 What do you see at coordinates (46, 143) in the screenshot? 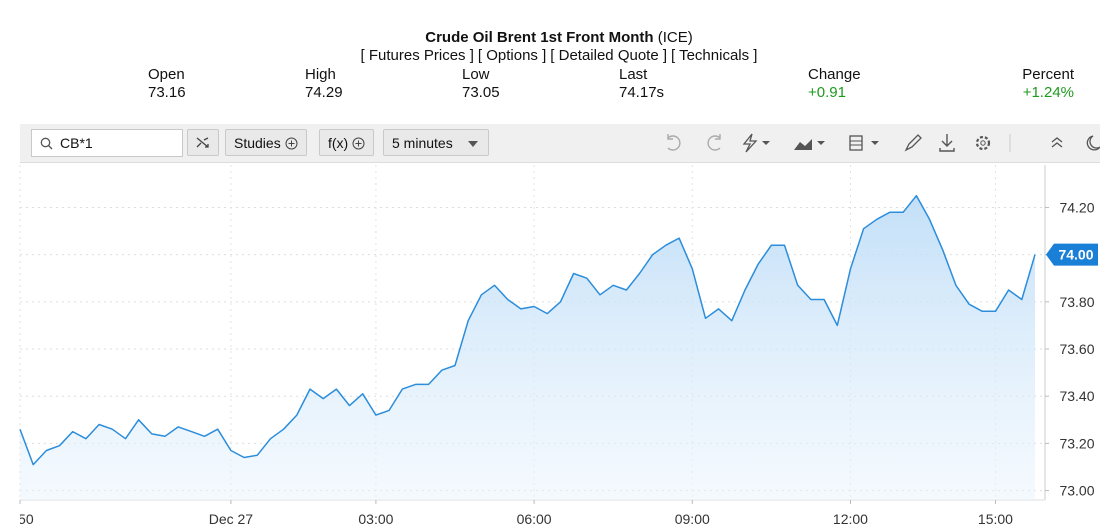
I see `search-icon` at bounding box center [46, 143].